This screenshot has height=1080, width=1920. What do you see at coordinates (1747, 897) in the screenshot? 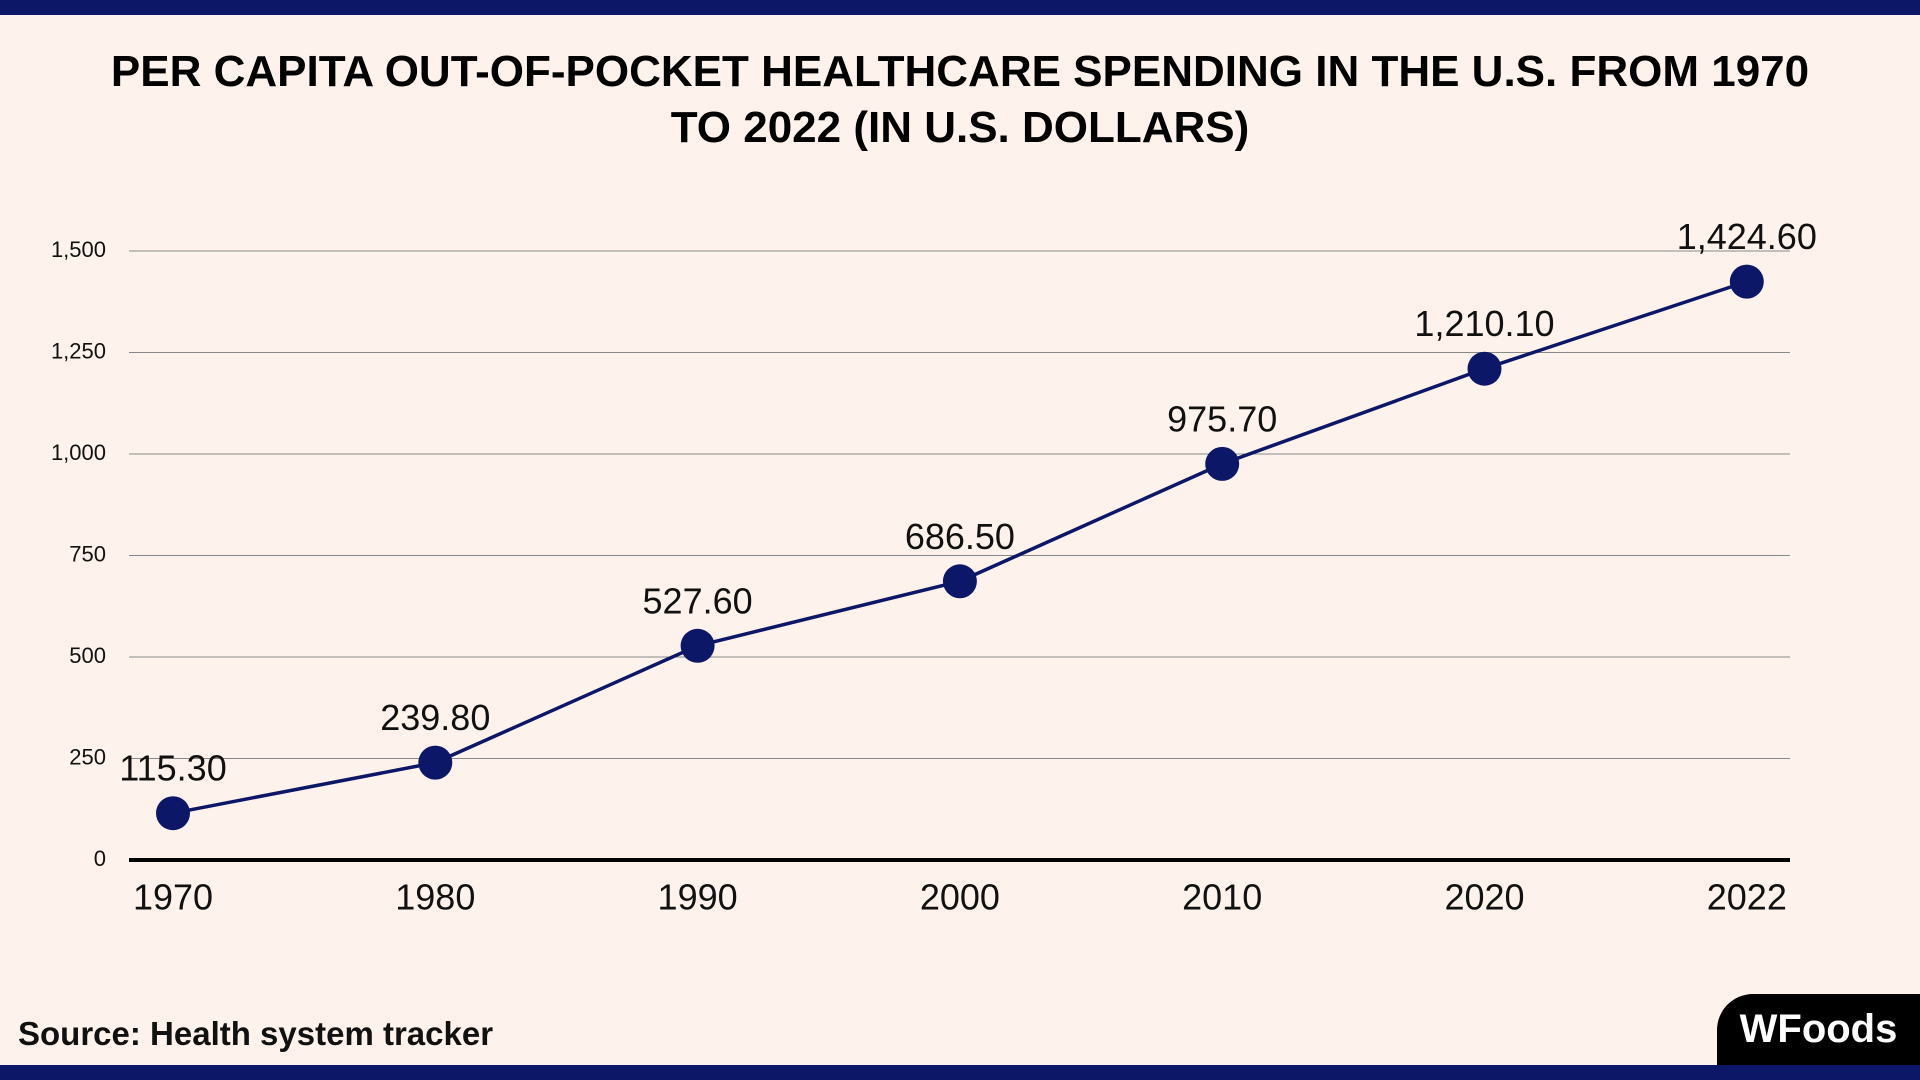
I see `x-tick-label: 2022` at bounding box center [1747, 897].